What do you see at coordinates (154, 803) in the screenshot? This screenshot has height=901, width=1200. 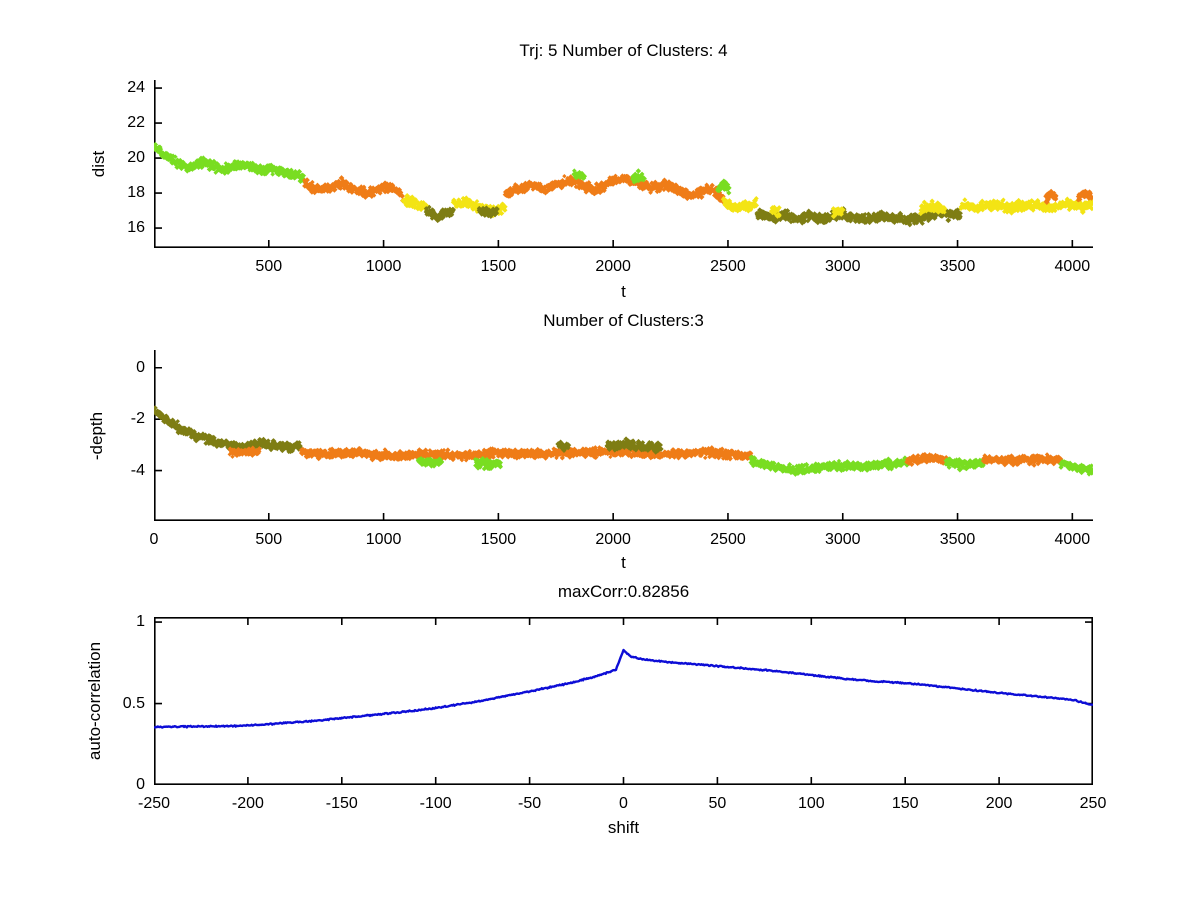 I see `x-tick-label: -250` at bounding box center [154, 803].